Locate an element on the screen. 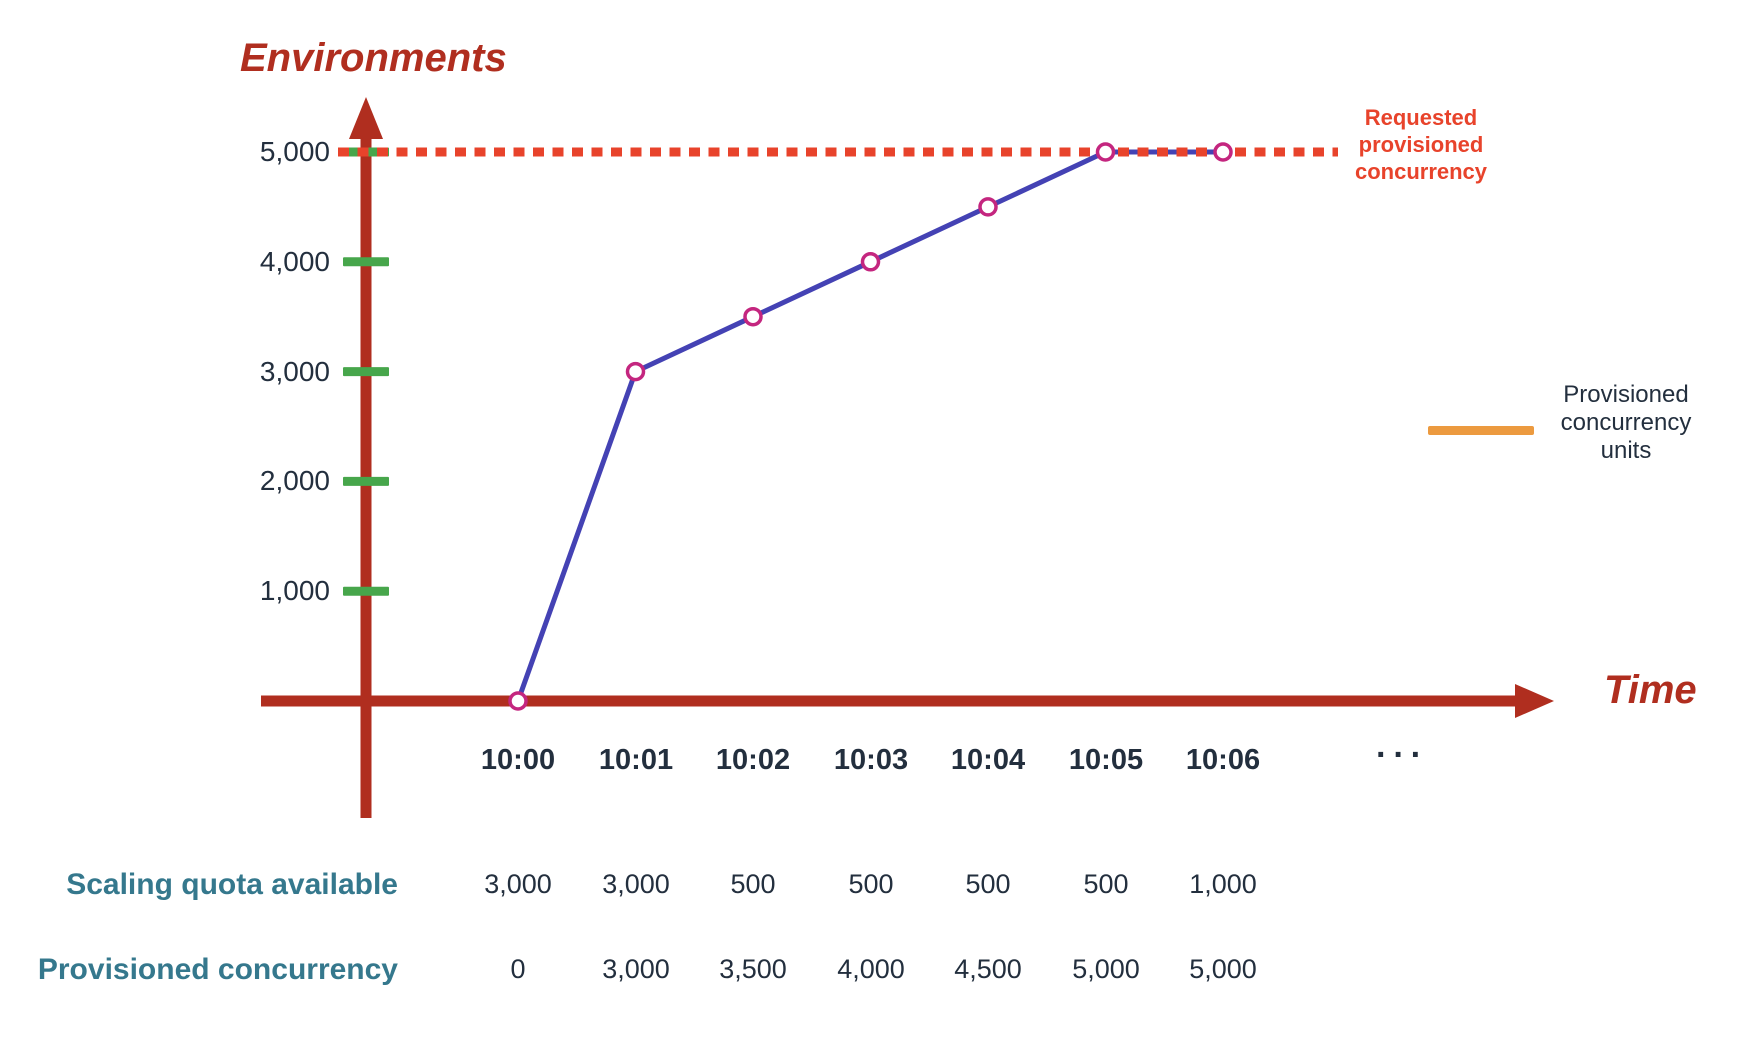 Image resolution: width=1747 pixels, height=1037 pixels. table-row-label-scaling-quota: Scaling quota available is located at coordinates (232, 884).